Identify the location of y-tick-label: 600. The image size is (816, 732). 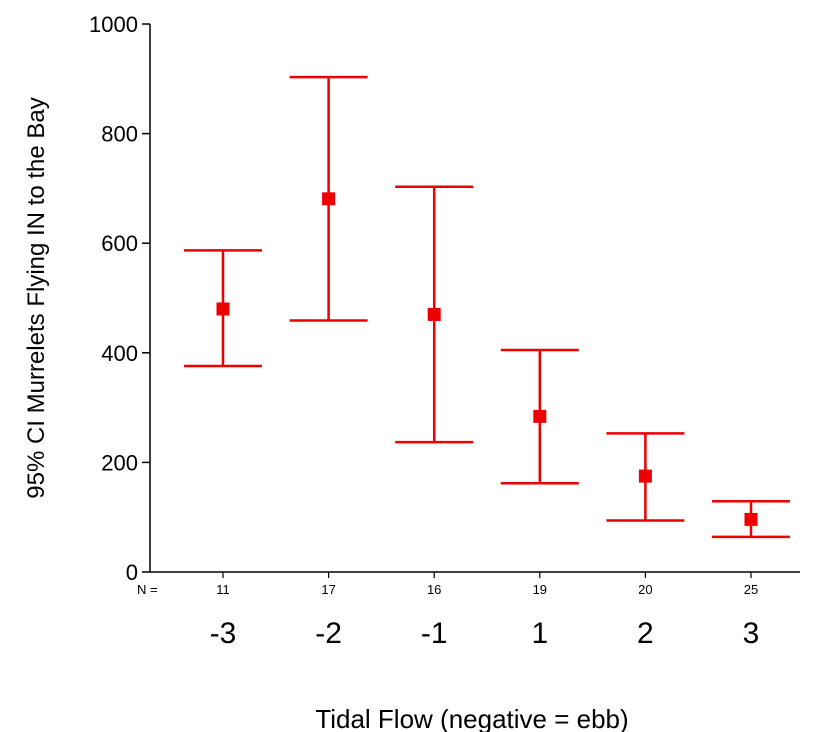
(119, 243).